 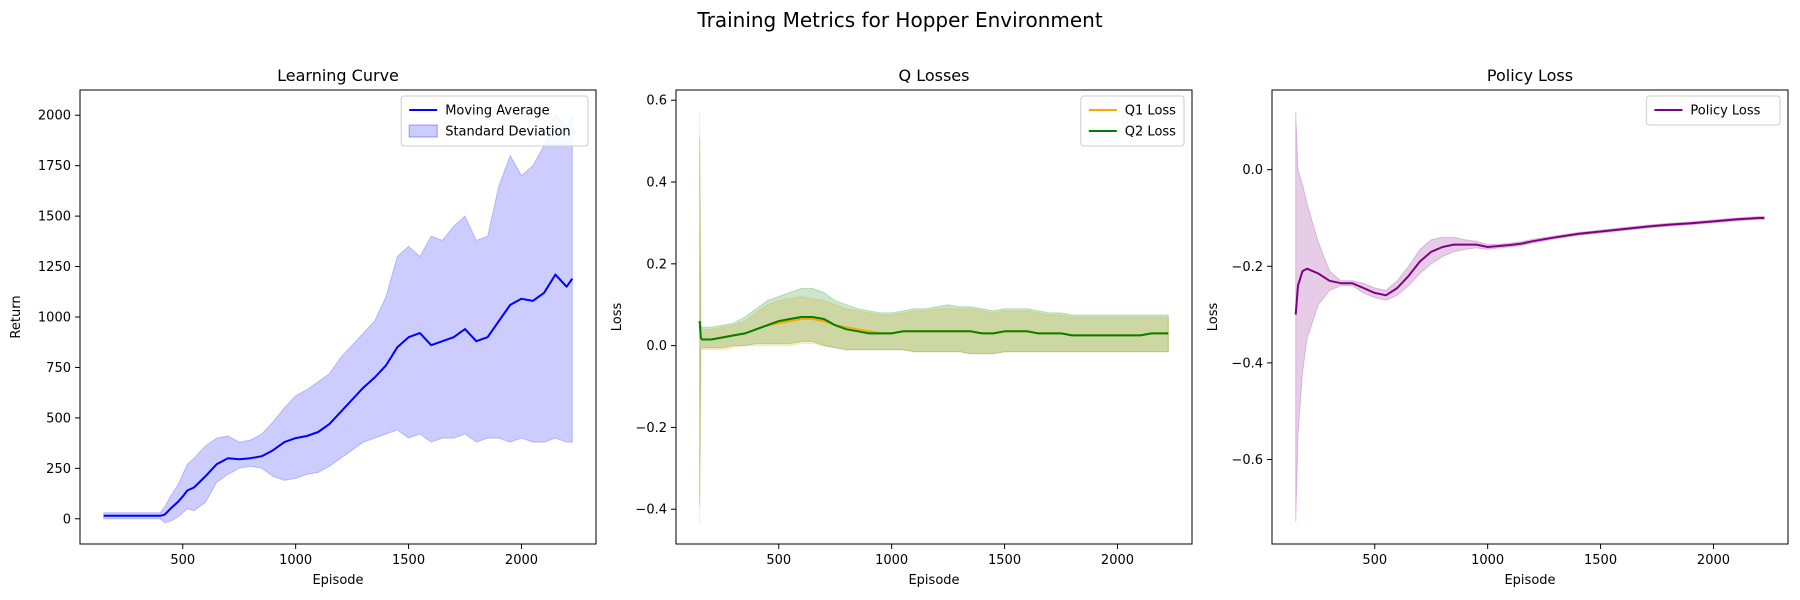 What do you see at coordinates (934, 75) in the screenshot?
I see `subplot-title: Q Losses` at bounding box center [934, 75].